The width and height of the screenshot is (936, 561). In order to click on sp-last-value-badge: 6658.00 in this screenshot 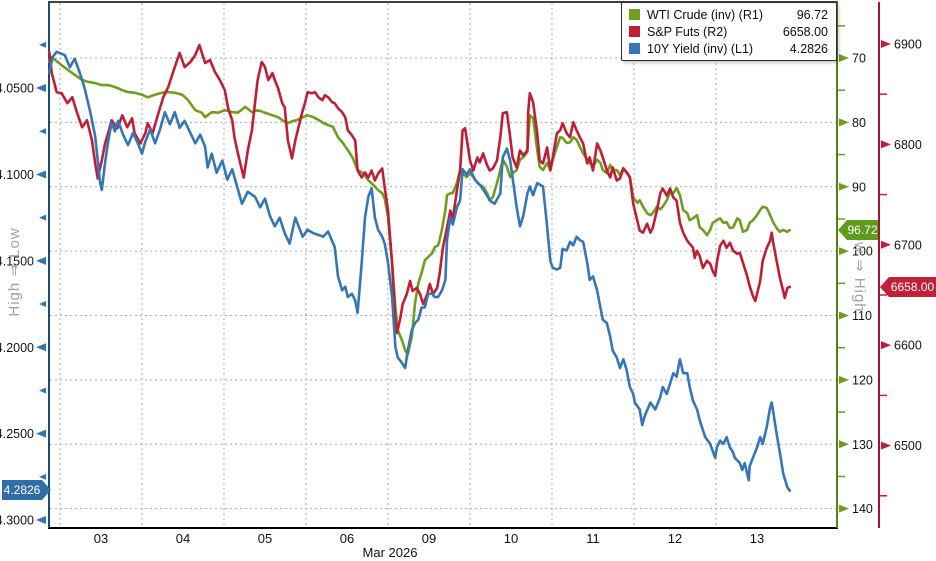, I will do `click(908, 287)`.